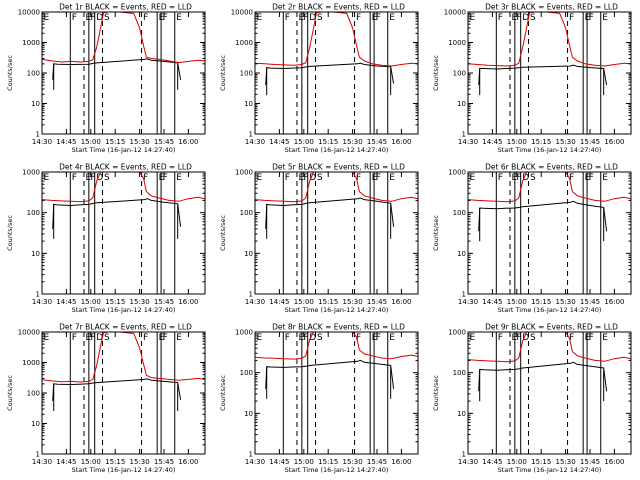  What do you see at coordinates (571, 18) in the screenshot?
I see `marker-label-7: F` at bounding box center [571, 18].